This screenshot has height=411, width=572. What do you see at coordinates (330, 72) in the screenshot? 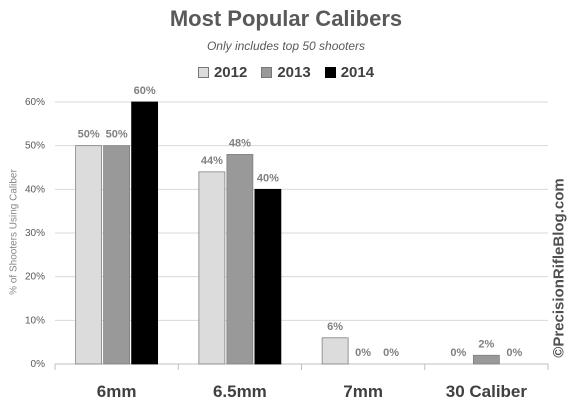
I see `legend-swatch-2014` at bounding box center [330, 72].